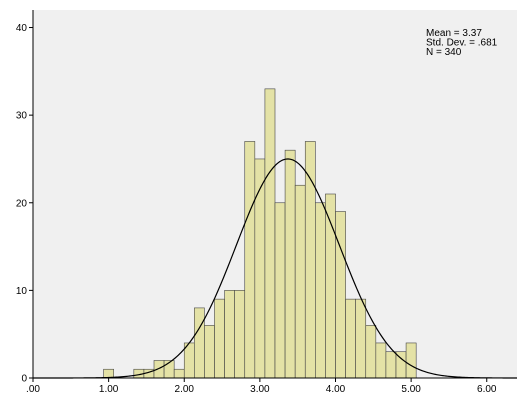  What do you see at coordinates (454, 33) in the screenshot?
I see `stats-mean: Mean = 3.37` at bounding box center [454, 33].